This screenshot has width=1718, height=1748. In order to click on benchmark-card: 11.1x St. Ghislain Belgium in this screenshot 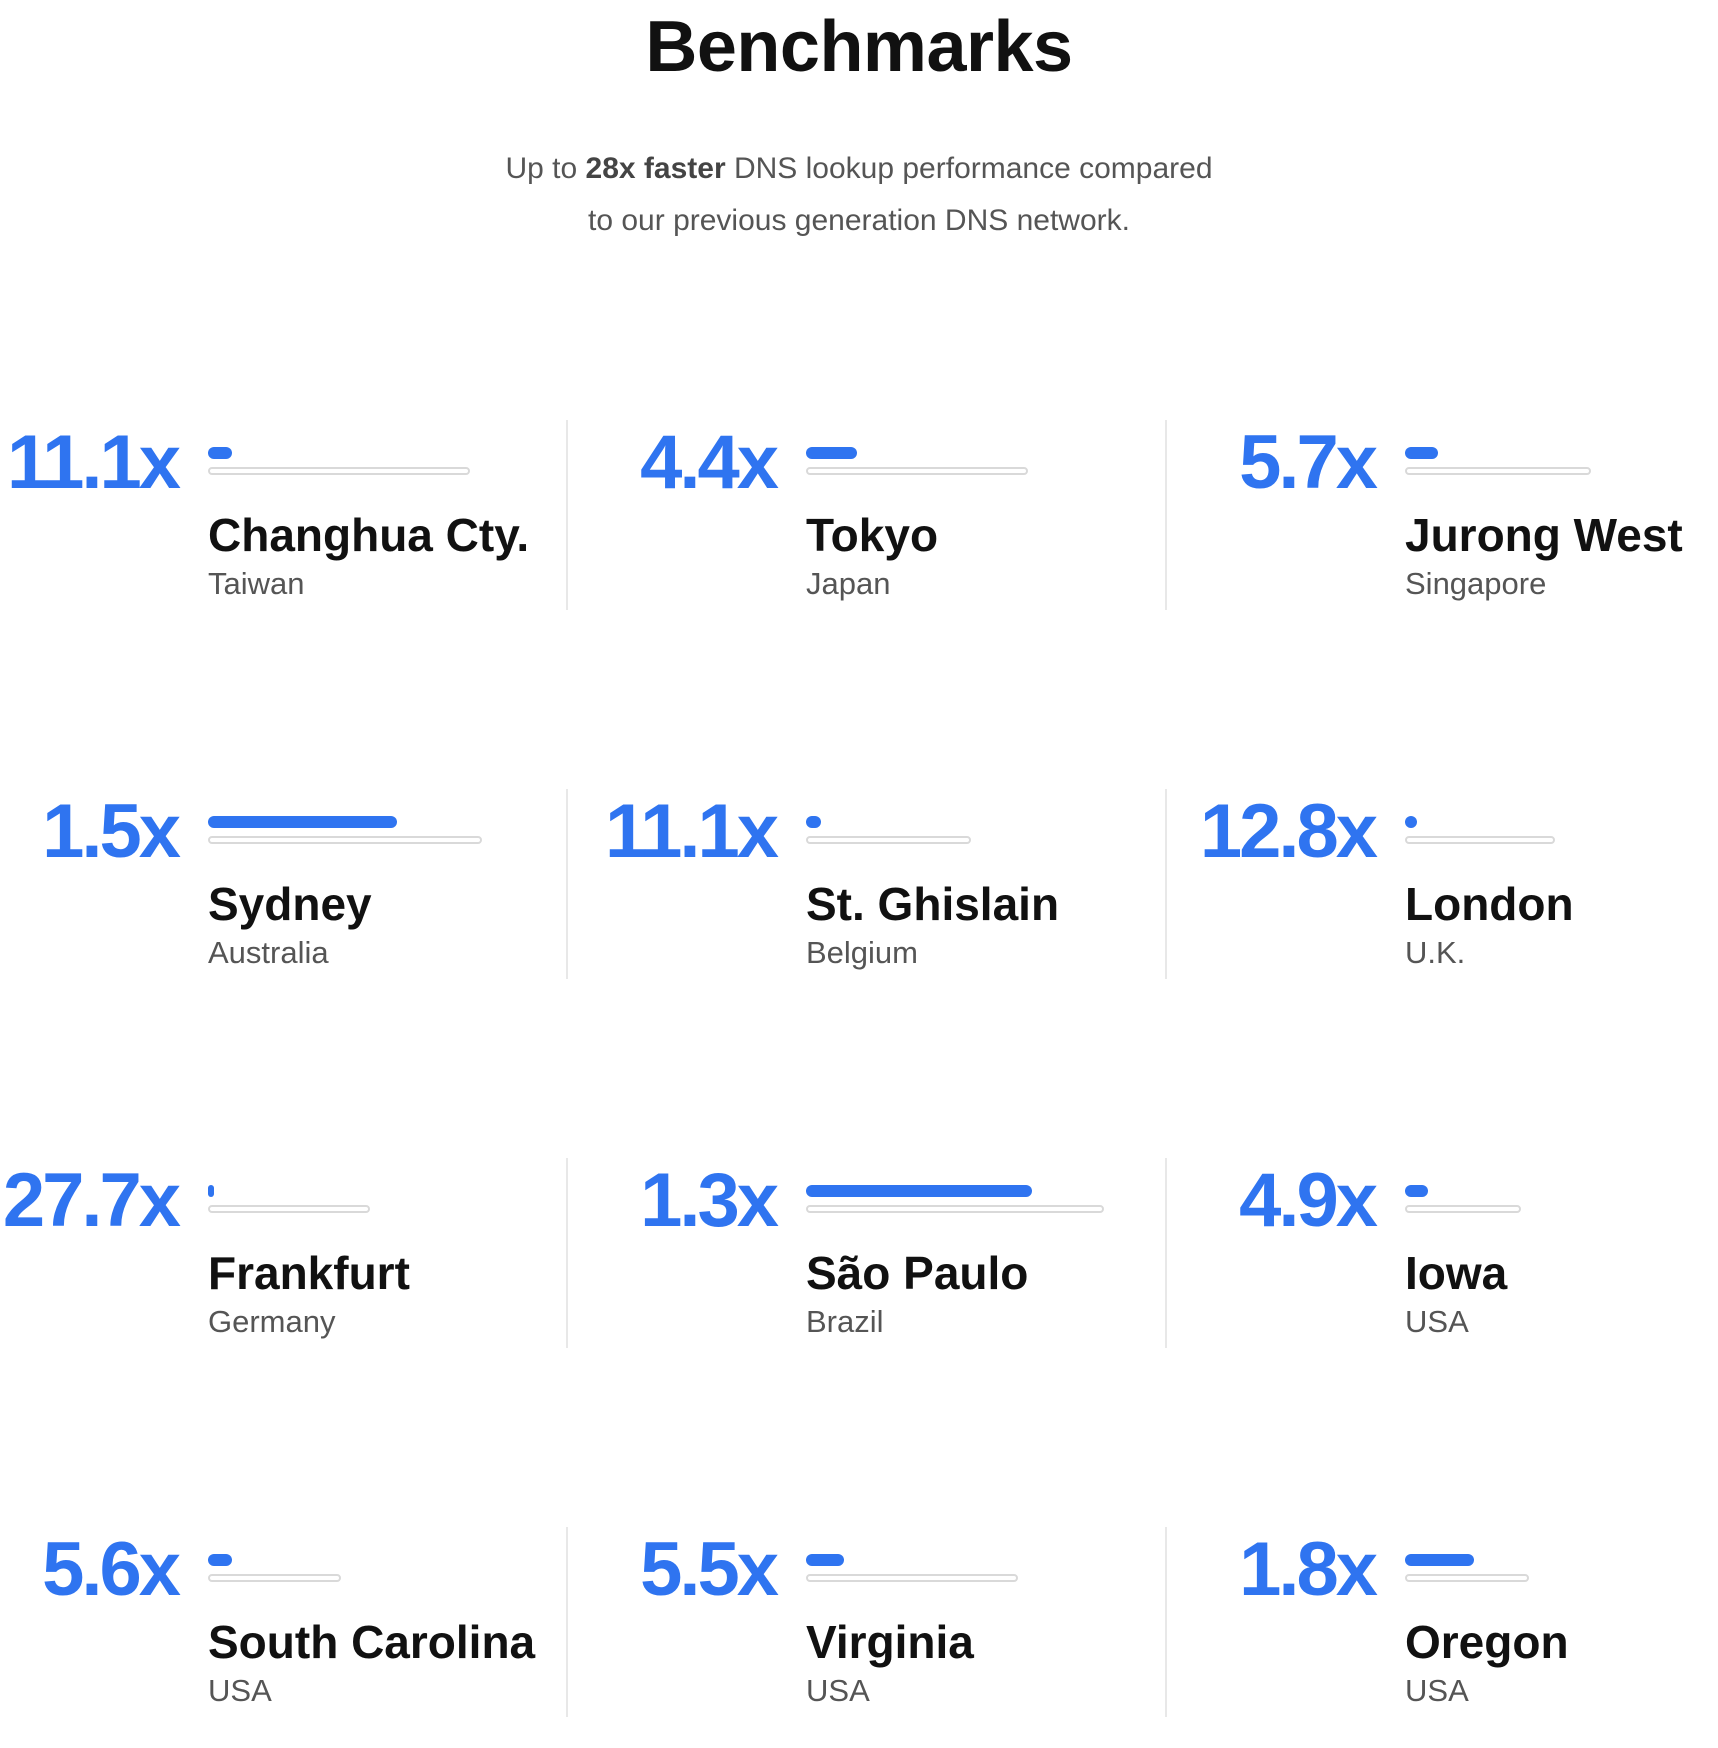, I will do `click(878, 889)`.